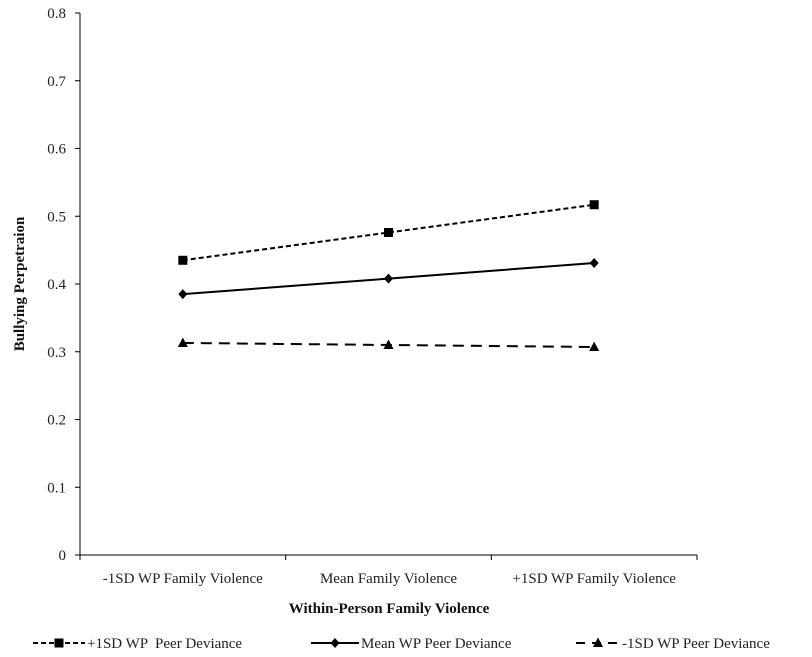 The width and height of the screenshot is (812, 657). Describe the element at coordinates (696, 644) in the screenshot. I see `legend-label: -1SD WP Peer Deviance` at that location.